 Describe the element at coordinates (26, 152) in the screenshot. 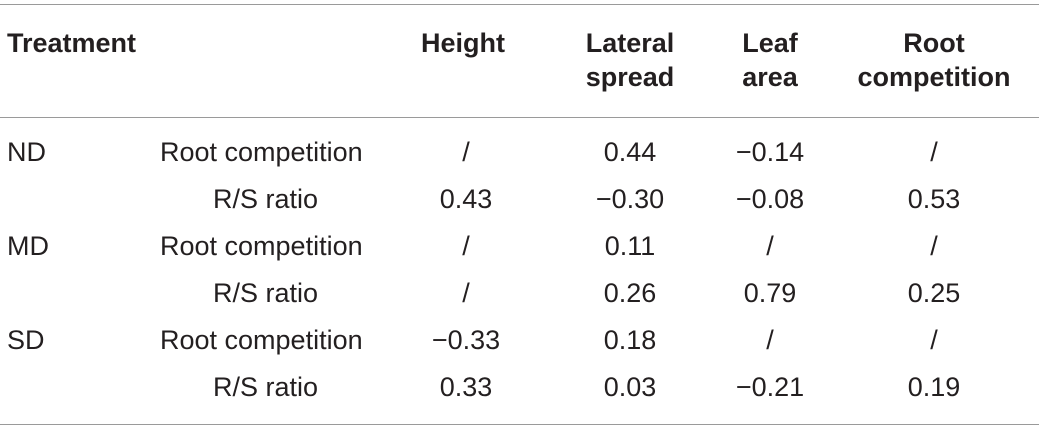

I see `row-treatment: ND` at that location.